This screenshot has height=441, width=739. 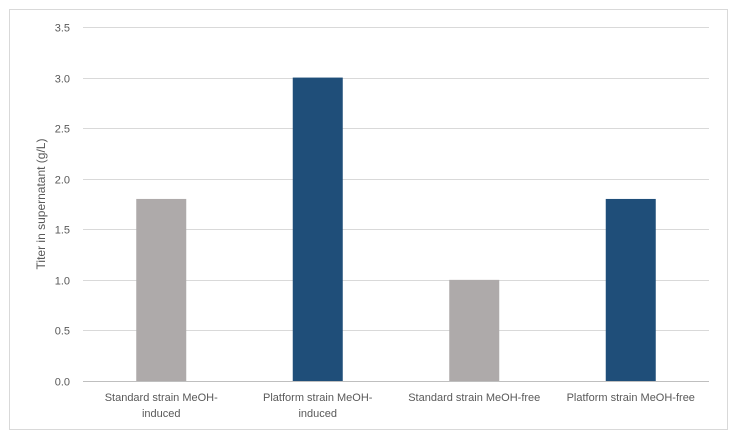 What do you see at coordinates (474, 398) in the screenshot?
I see `x-category-label: Standard strain MeOH-free` at bounding box center [474, 398].